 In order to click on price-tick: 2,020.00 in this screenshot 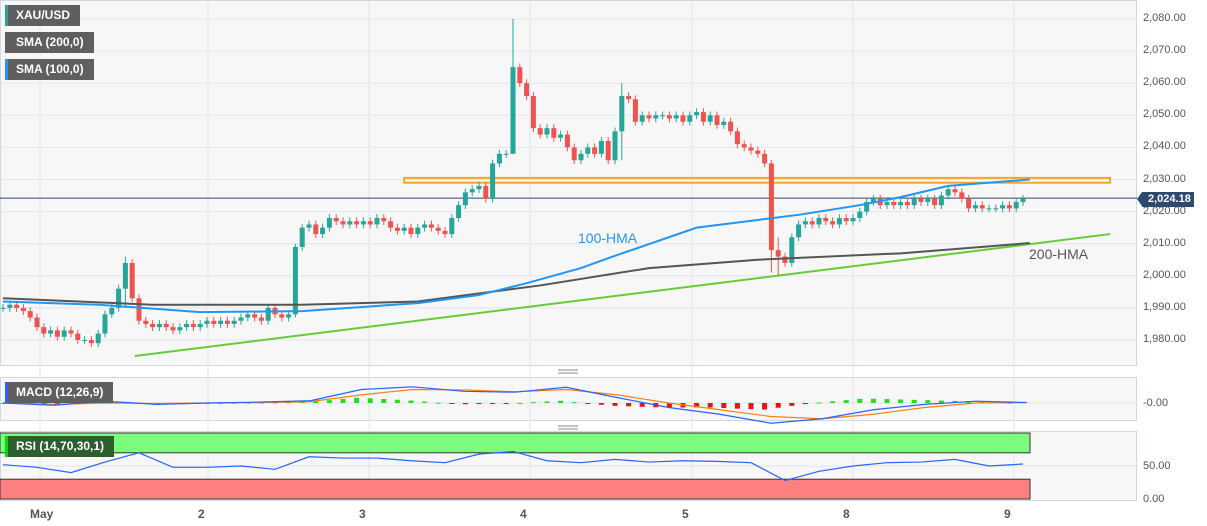, I will do `click(1164, 210)`.